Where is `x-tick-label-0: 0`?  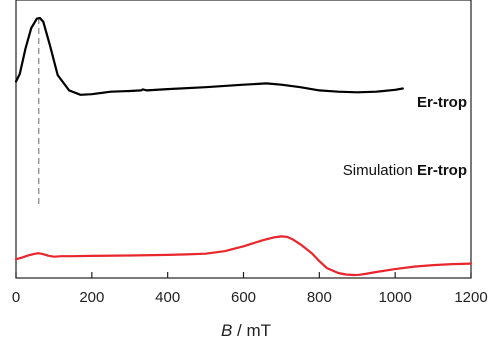 x-tick-label-0: 0 is located at coordinates (16, 297).